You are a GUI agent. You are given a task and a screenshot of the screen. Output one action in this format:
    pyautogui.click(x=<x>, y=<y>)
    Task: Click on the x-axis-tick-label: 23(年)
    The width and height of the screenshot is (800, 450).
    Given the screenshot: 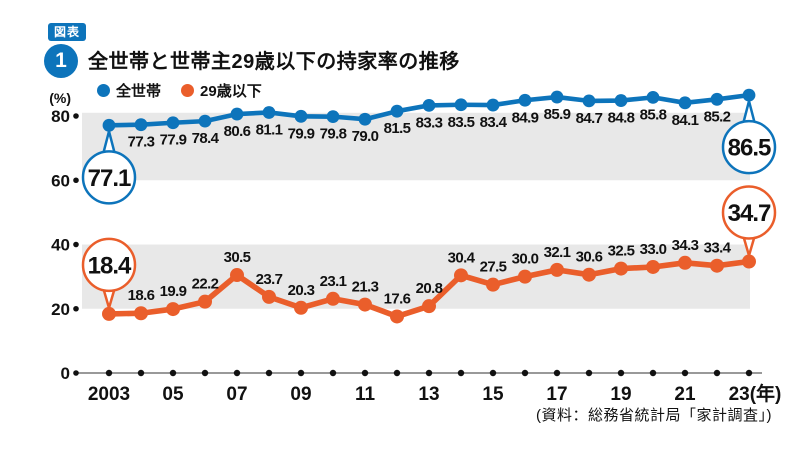 What is the action you would take?
    pyautogui.click(x=755, y=393)
    